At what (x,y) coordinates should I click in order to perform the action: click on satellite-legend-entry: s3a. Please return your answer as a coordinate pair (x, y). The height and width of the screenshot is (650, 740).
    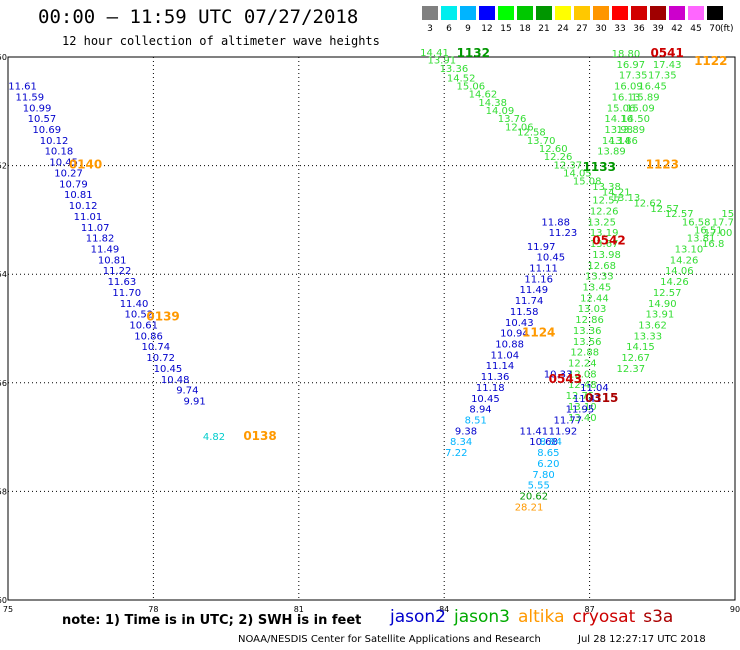
    Looking at the image, I should click on (658, 617).